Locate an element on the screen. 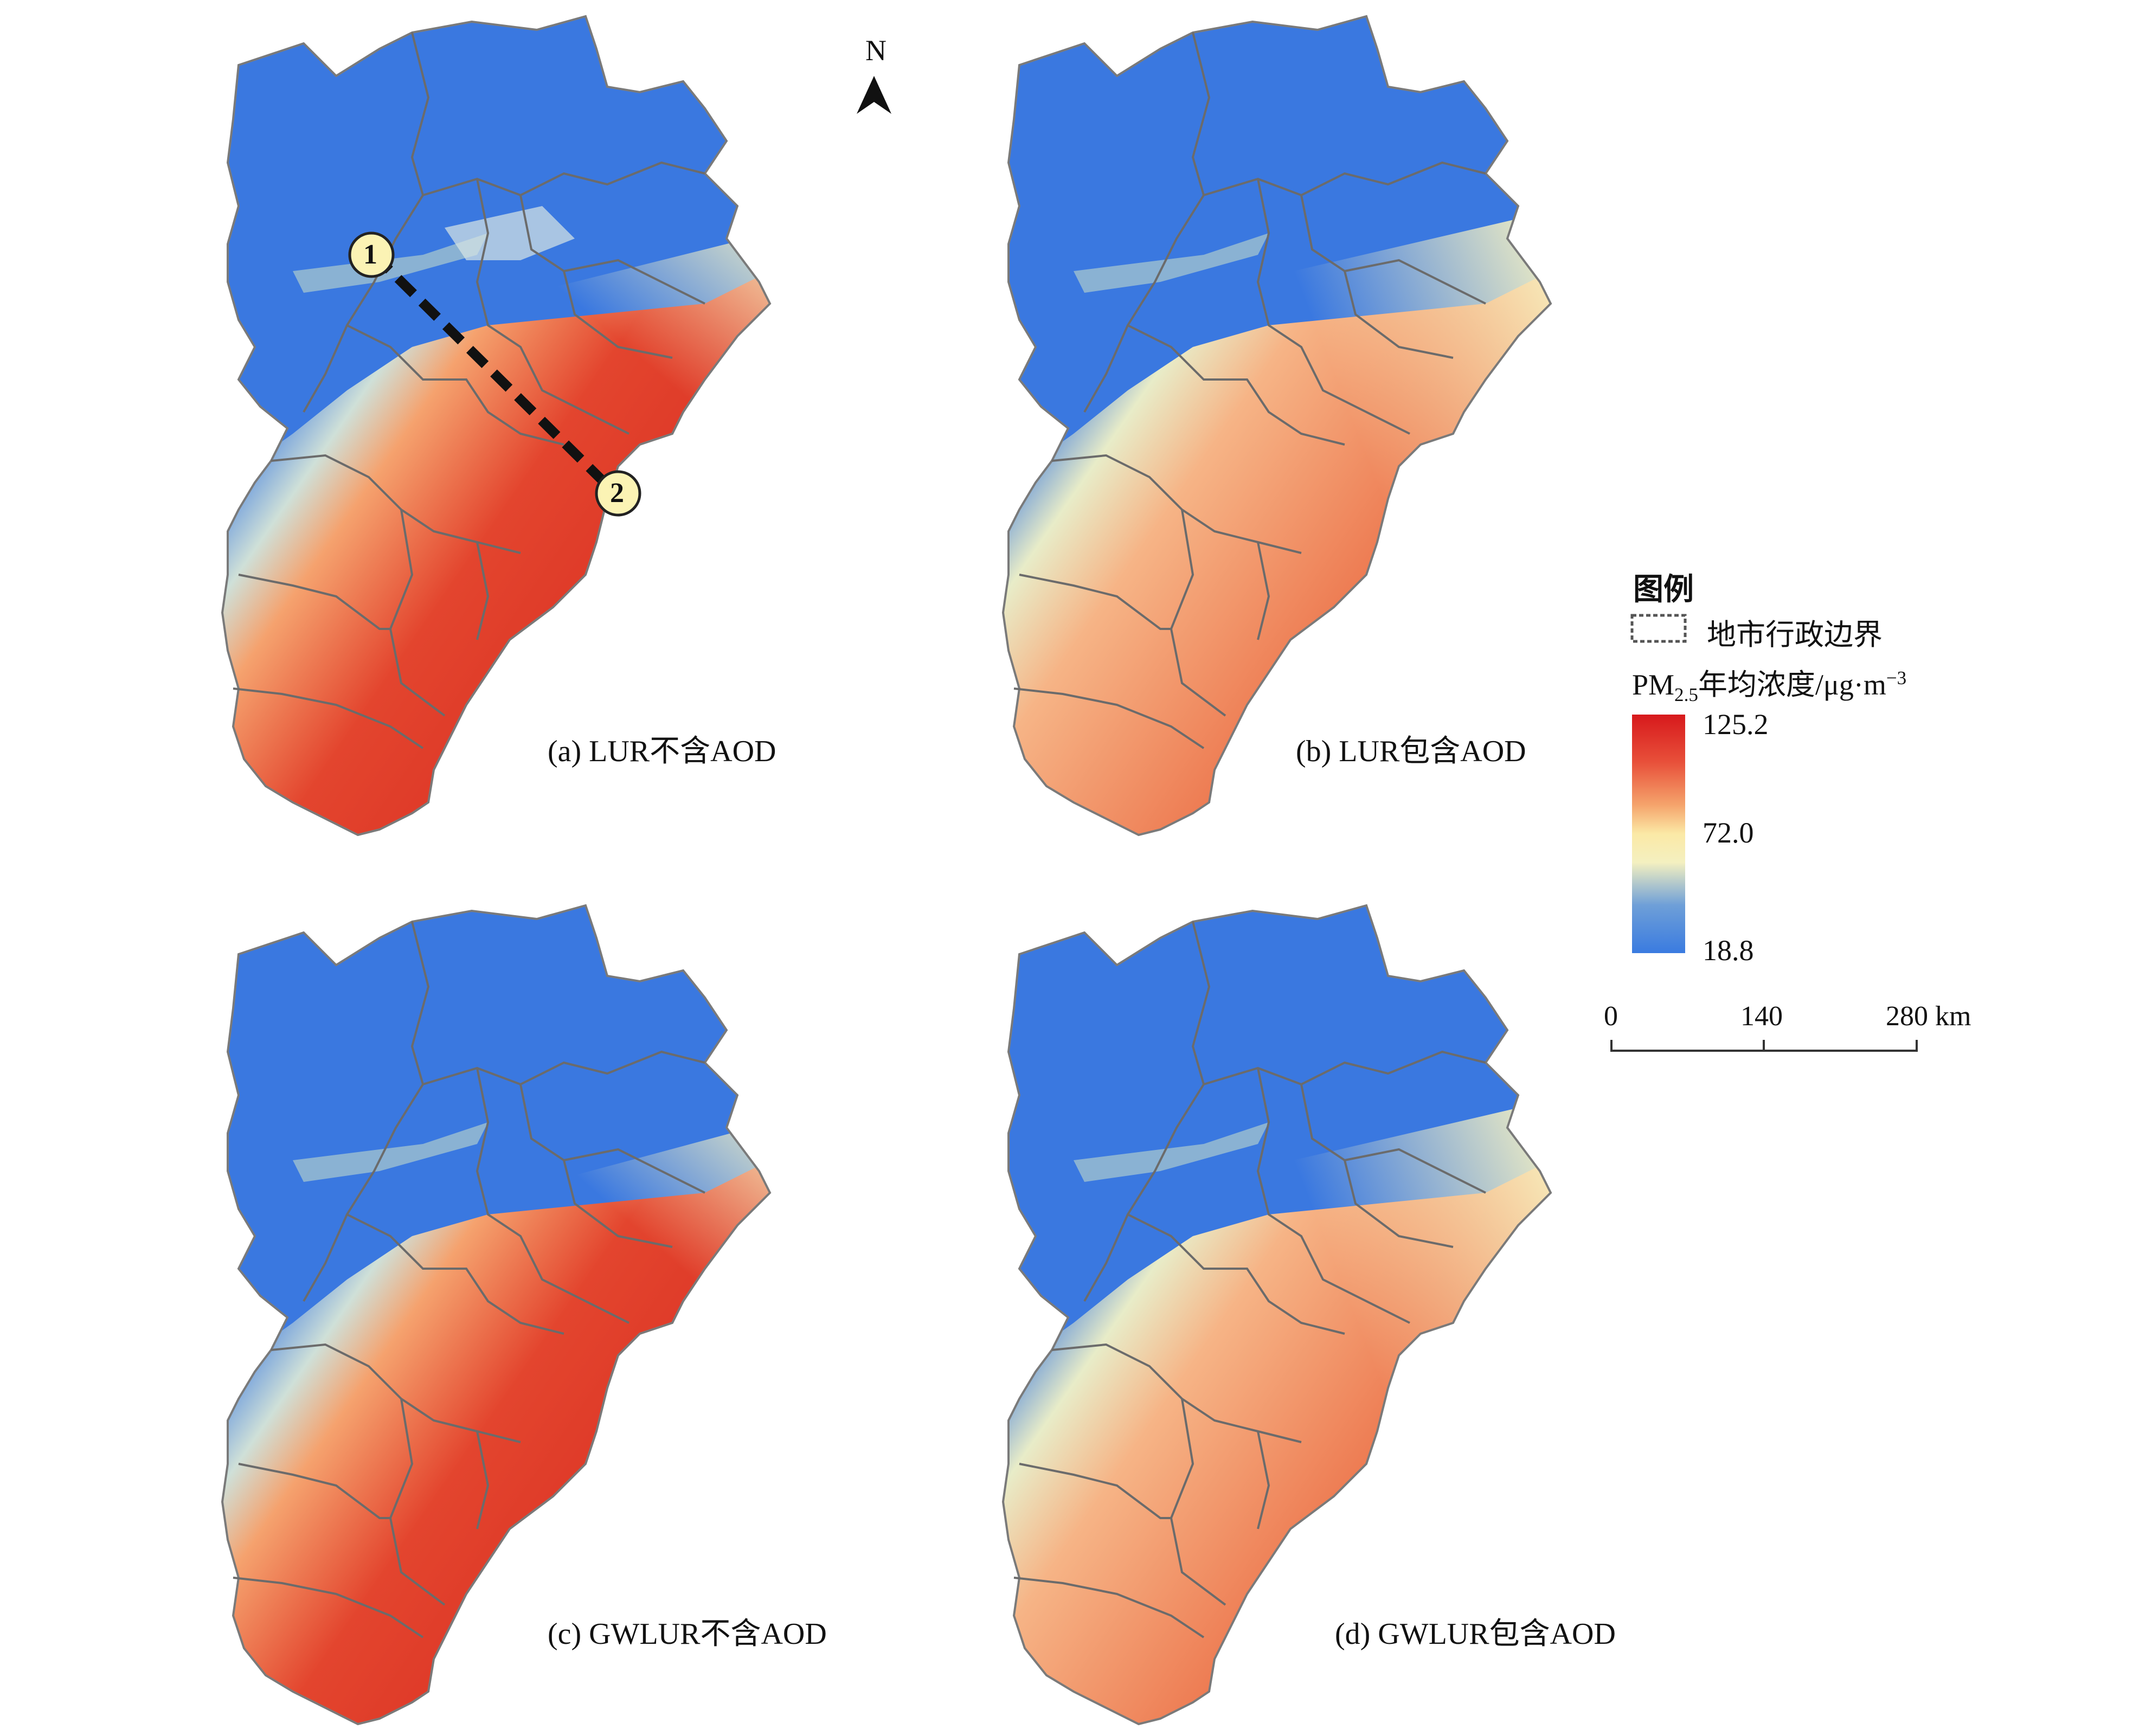 Image resolution: width=2152 pixels, height=1736 pixels. panel-a-caption: (a) LUR不含AOD is located at coordinates (662, 751).